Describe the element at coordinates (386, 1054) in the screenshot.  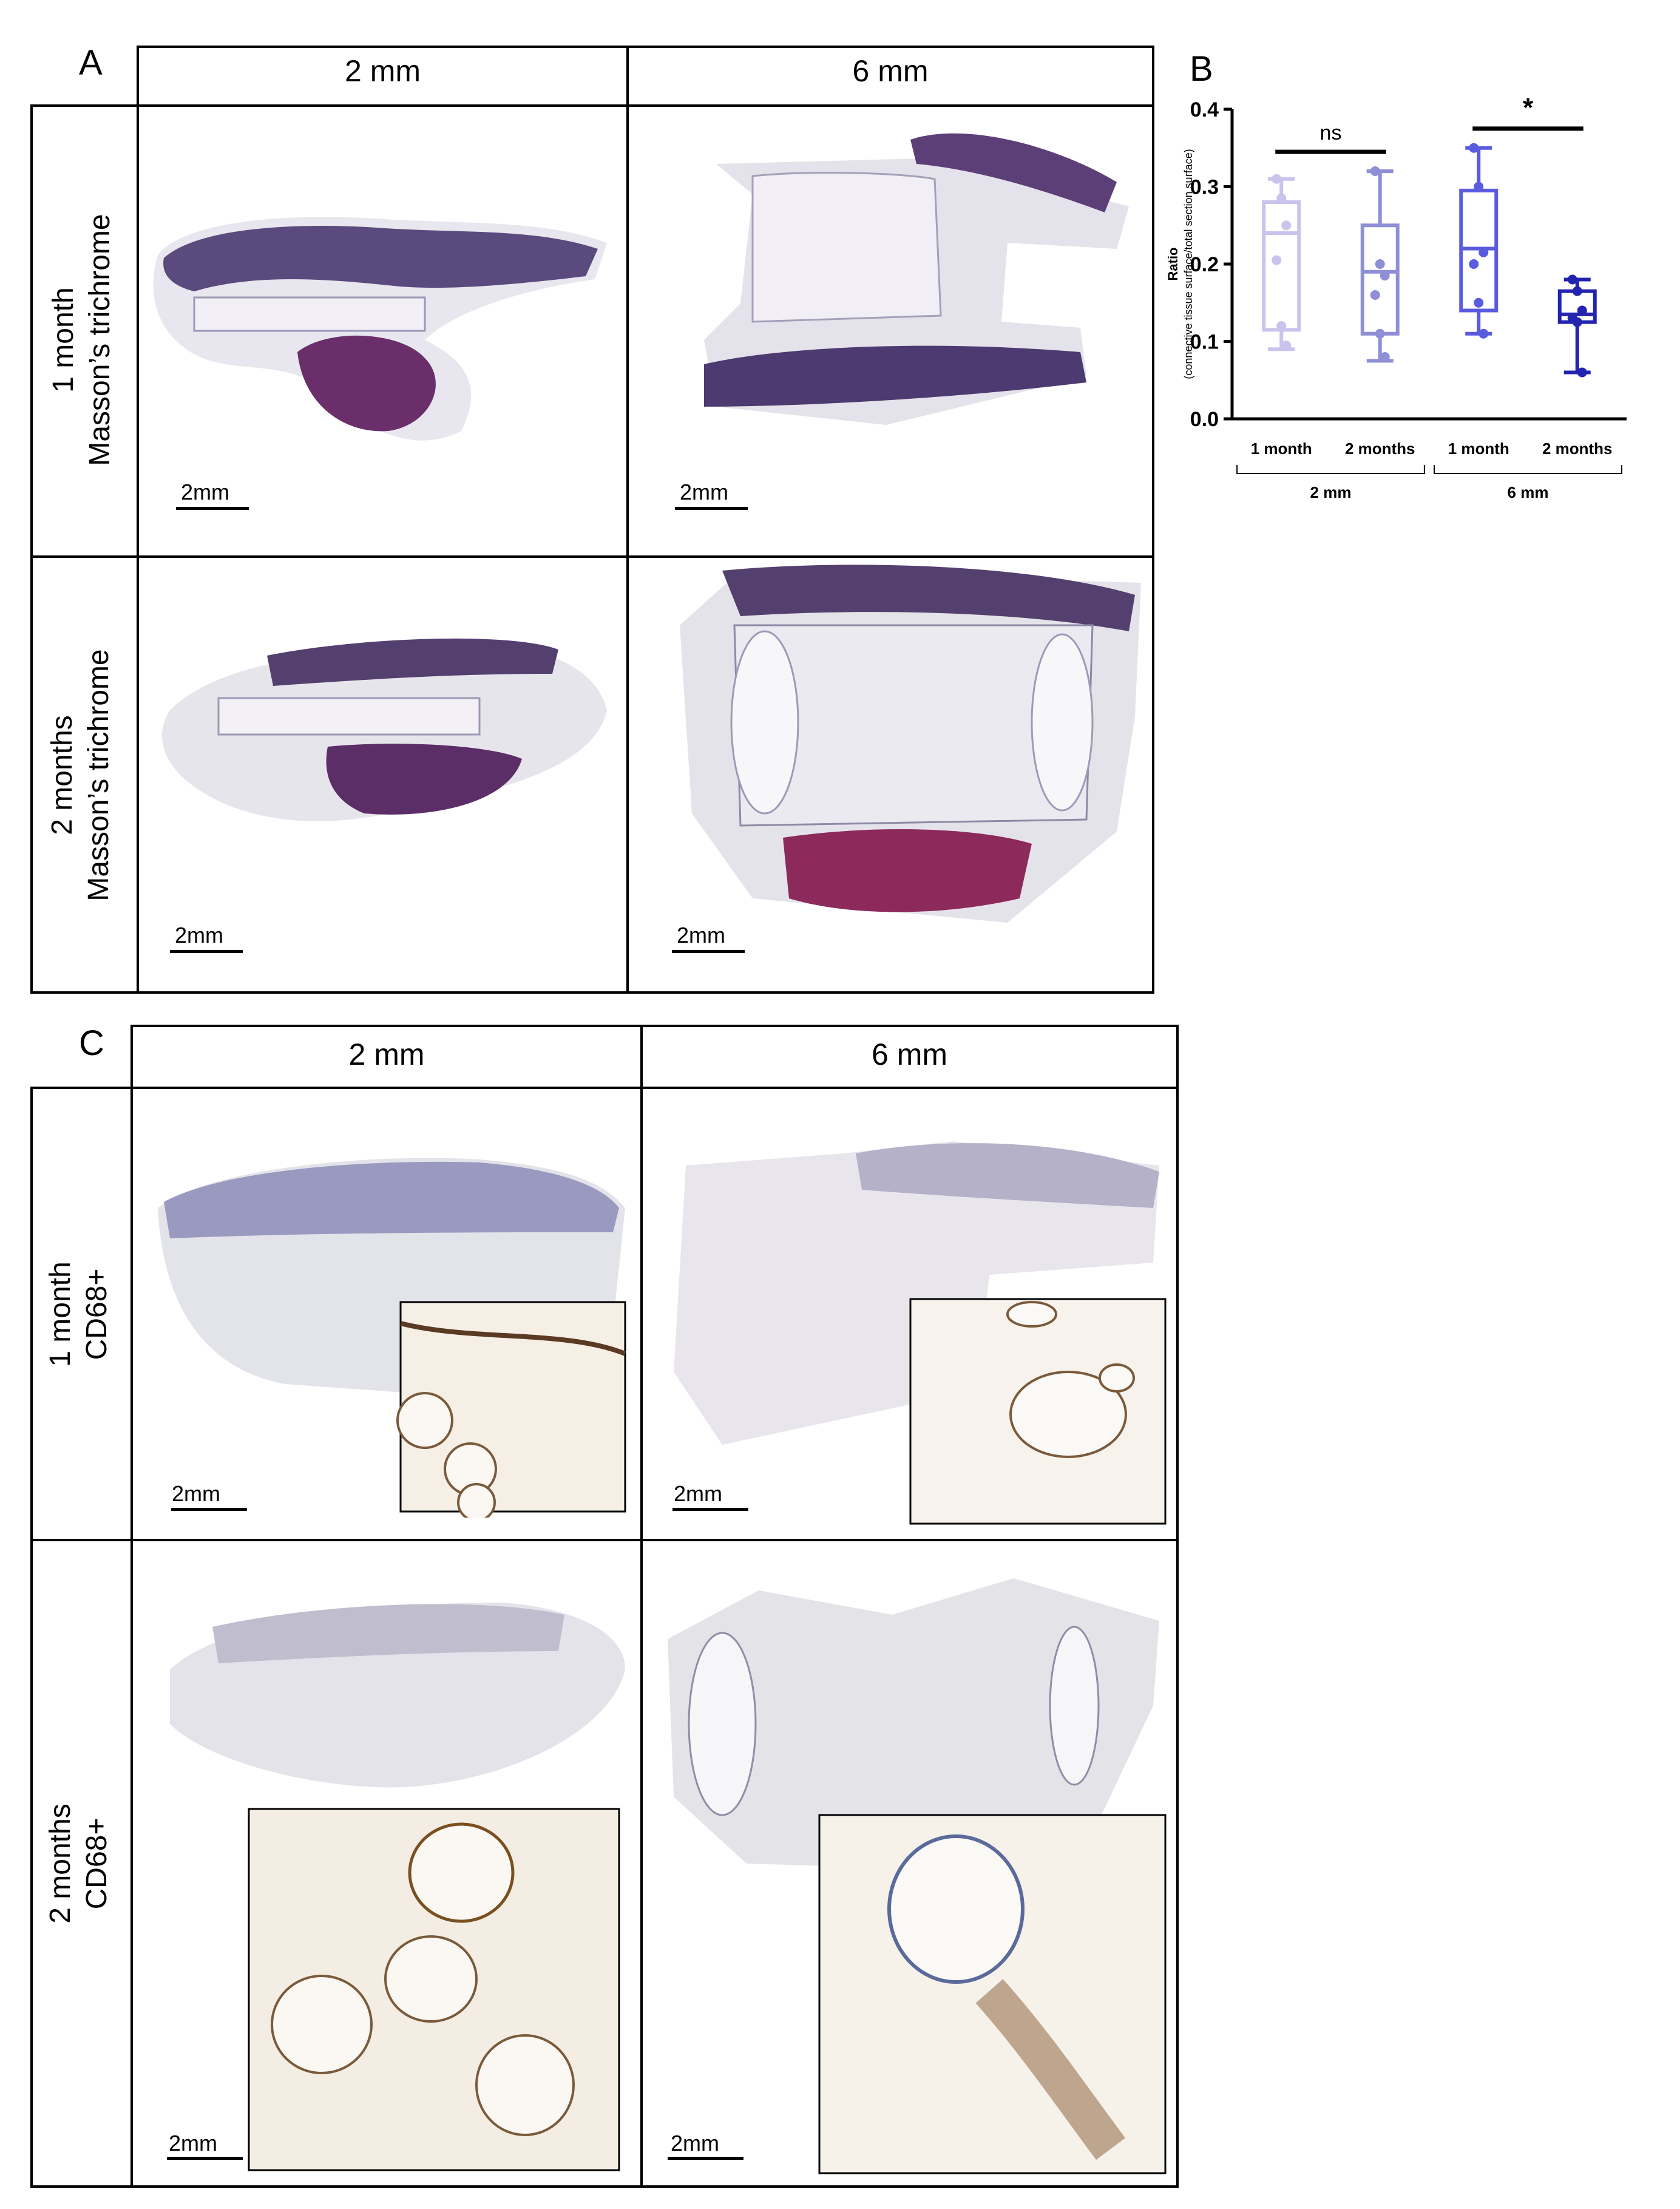
I see `panel-c-col-header-2mm: 2 mm` at that location.